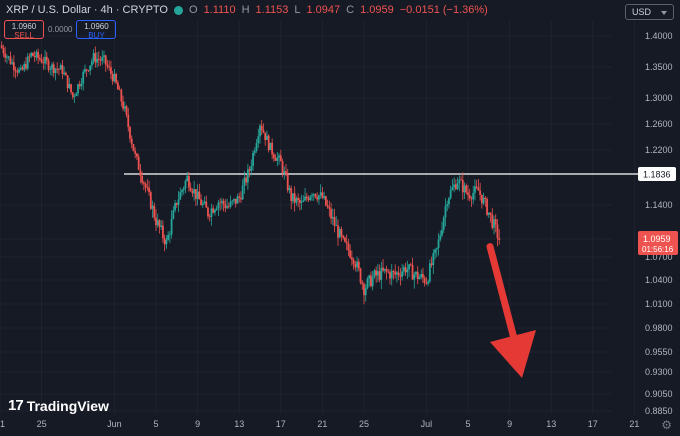 The image size is (680, 436). What do you see at coordinates (297, 10) in the screenshot?
I see `low-label: L` at bounding box center [297, 10].